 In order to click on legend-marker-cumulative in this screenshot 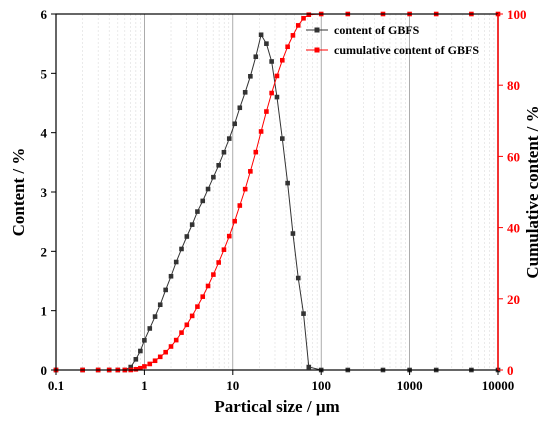, I will do `click(317, 50)`.